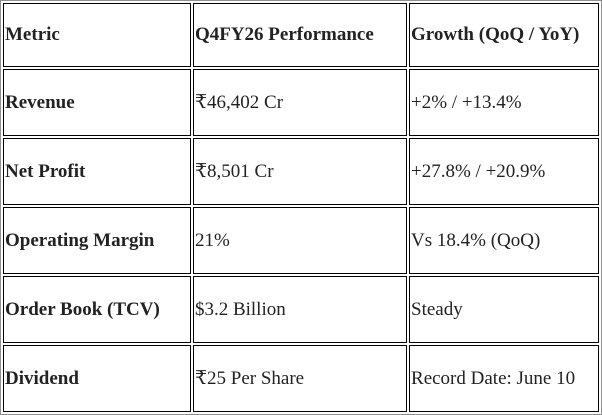 The image size is (602, 415). I want to click on row-performance: ₹8,501 Cr, so click(300, 171).